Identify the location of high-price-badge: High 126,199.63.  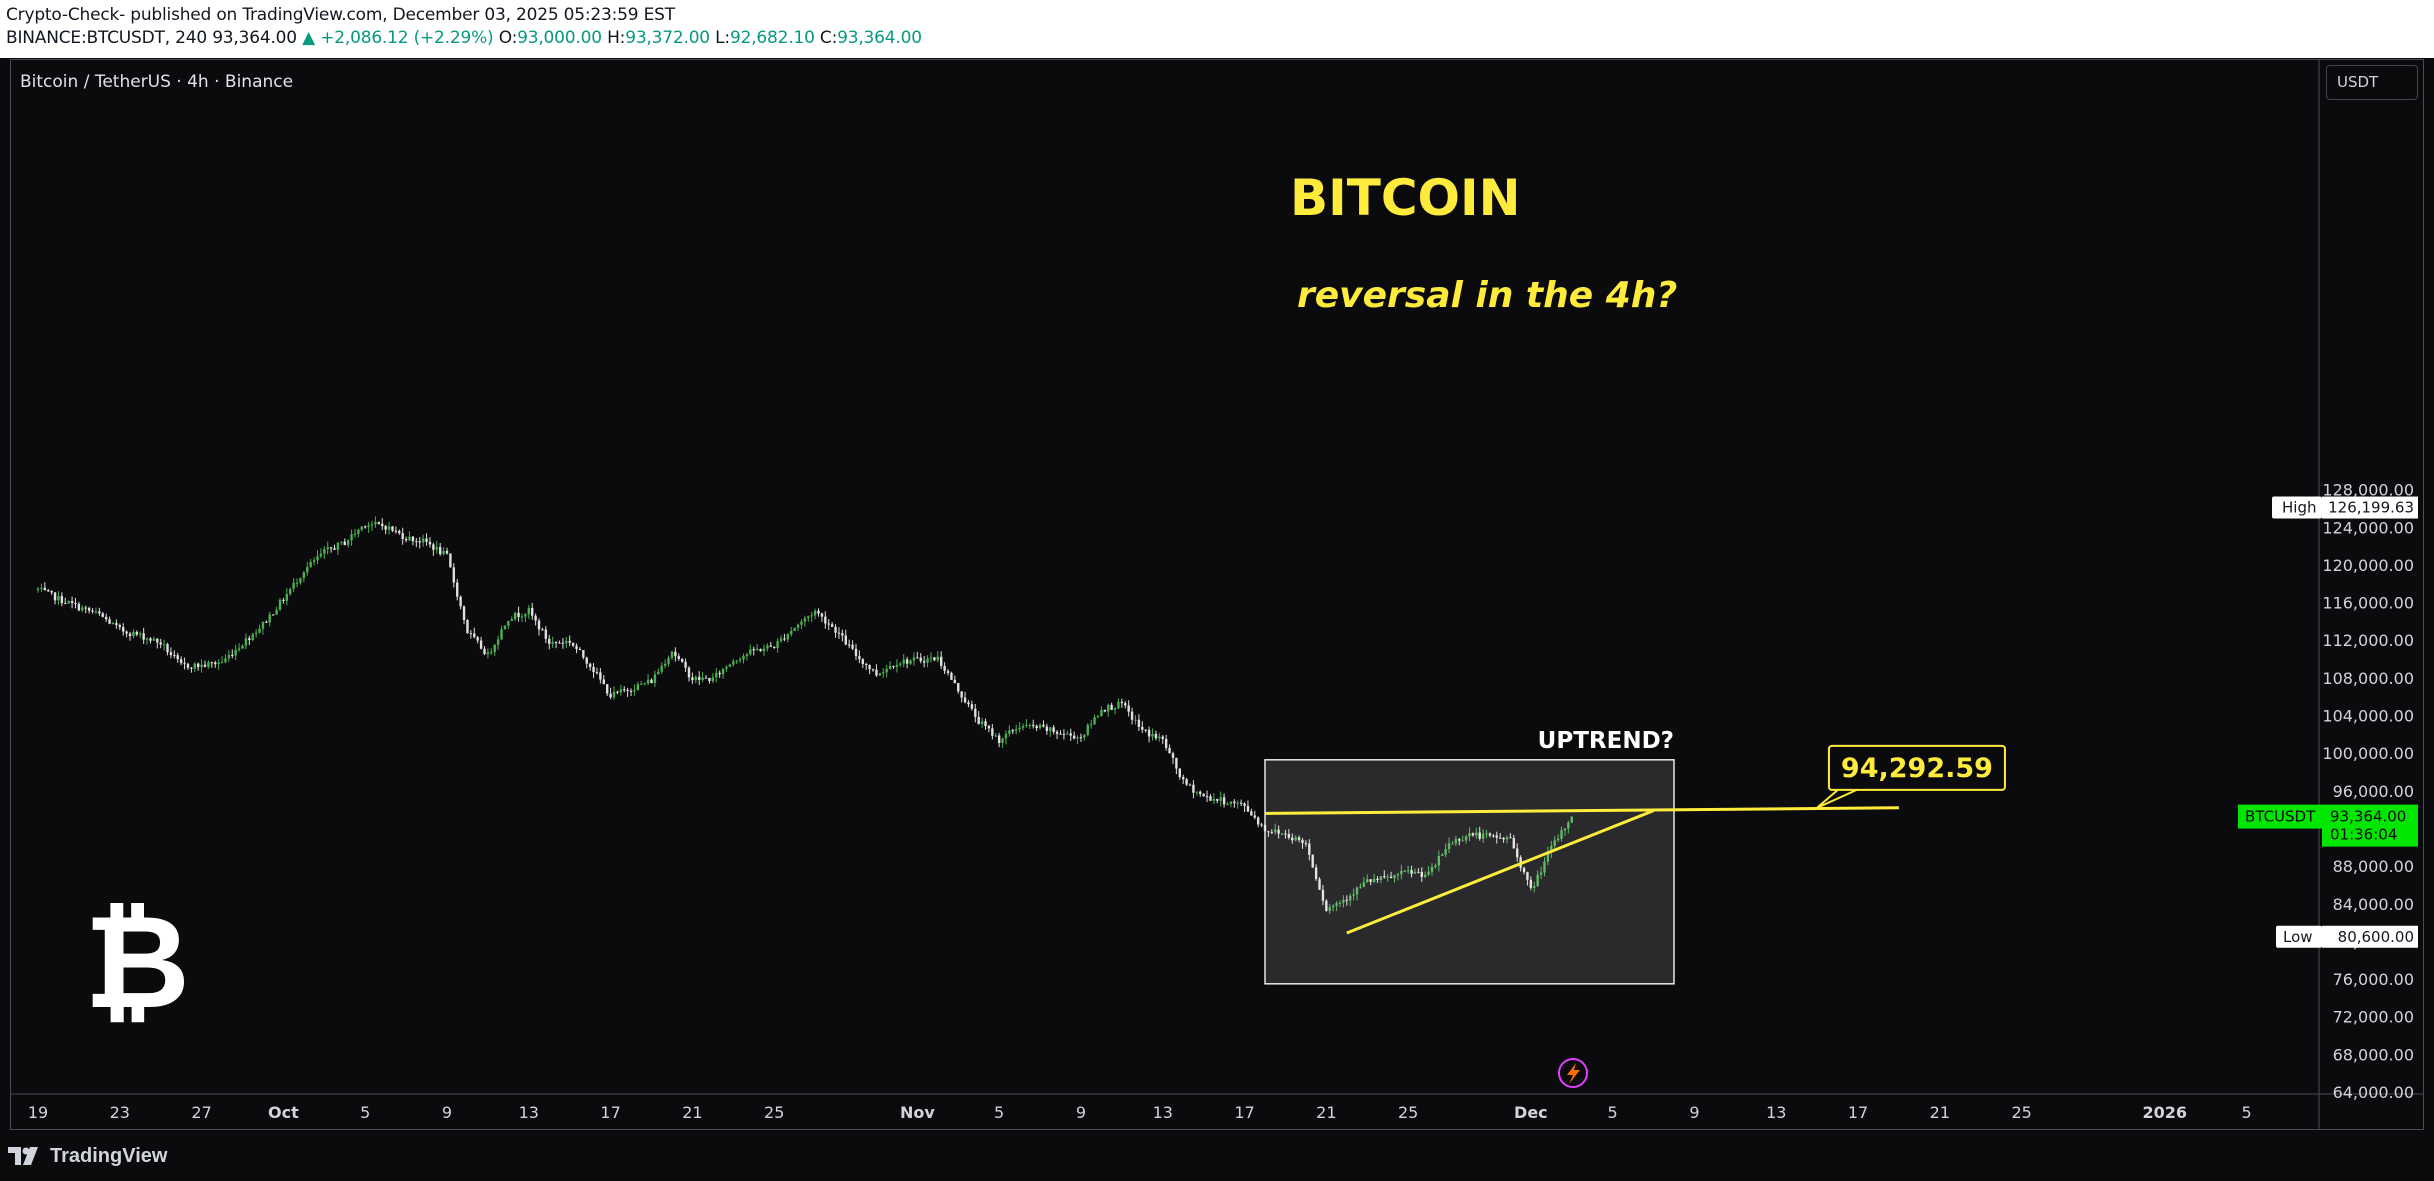
(2345, 507).